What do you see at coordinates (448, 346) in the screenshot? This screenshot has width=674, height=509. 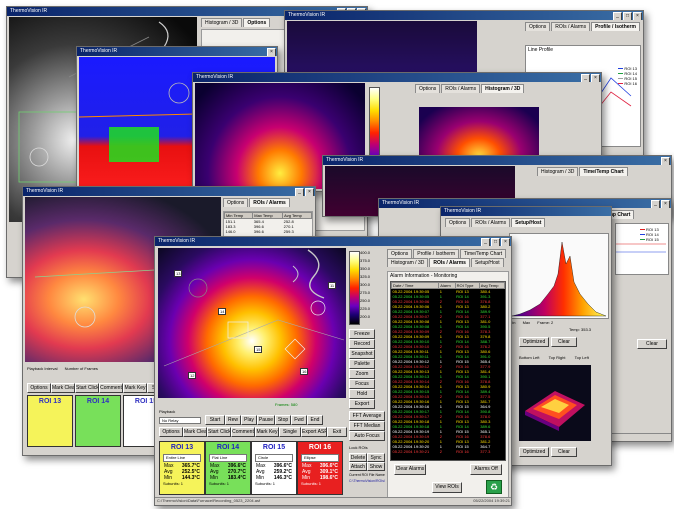 I see `alarm-log-row: 05.22.2004 19:39:10 2 ROI 16 376.2` at bounding box center [448, 346].